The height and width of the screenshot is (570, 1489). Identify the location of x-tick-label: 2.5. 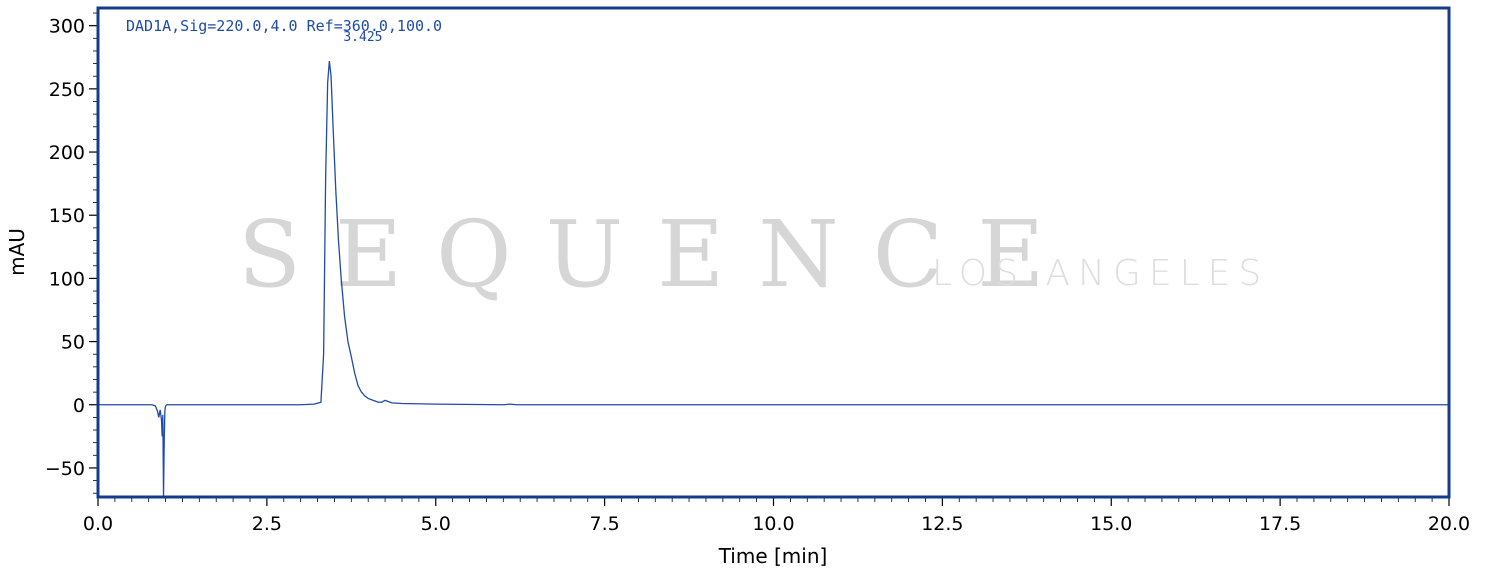
(267, 524).